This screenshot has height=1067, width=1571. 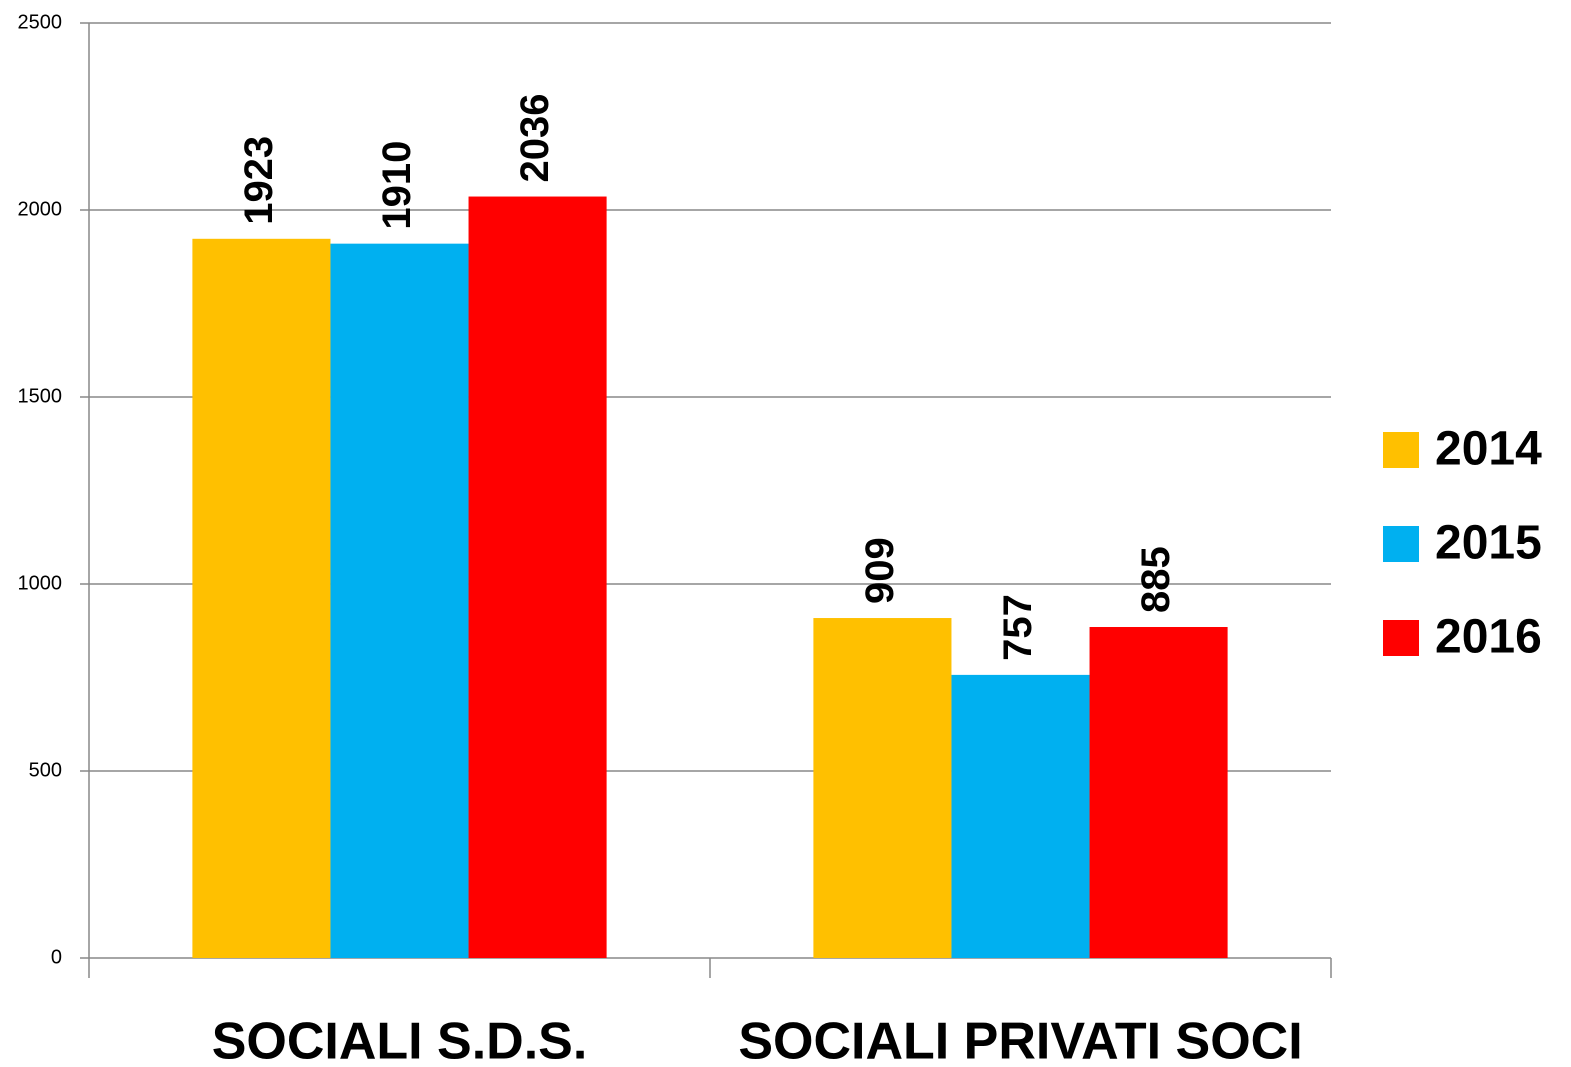 I want to click on x-tick-label: SOCIALI PRIVATI SOCI, so click(x=1020, y=1040).